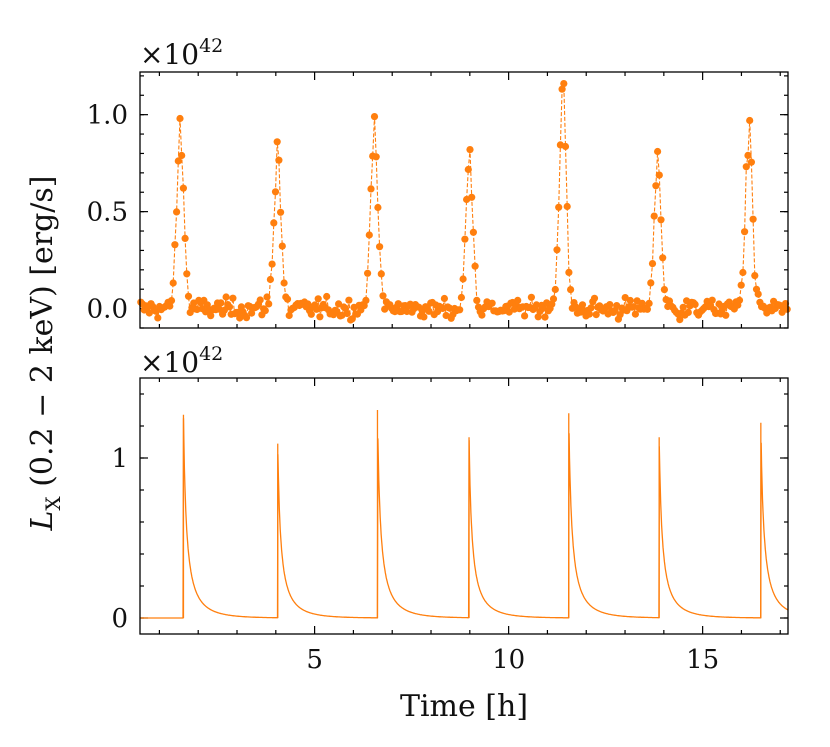 The image size is (830, 747). Describe the element at coordinates (119, 619) in the screenshot. I see `y-tick-label: 0` at that location.